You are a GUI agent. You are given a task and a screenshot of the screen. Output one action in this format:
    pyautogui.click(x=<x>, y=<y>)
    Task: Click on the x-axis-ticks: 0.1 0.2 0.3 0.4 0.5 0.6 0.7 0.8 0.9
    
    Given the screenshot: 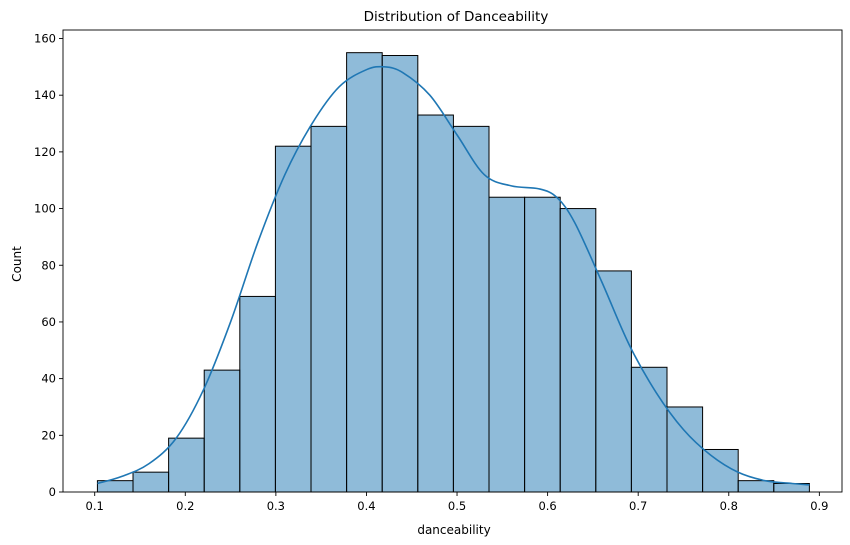 What is the action you would take?
    pyautogui.click(x=457, y=502)
    